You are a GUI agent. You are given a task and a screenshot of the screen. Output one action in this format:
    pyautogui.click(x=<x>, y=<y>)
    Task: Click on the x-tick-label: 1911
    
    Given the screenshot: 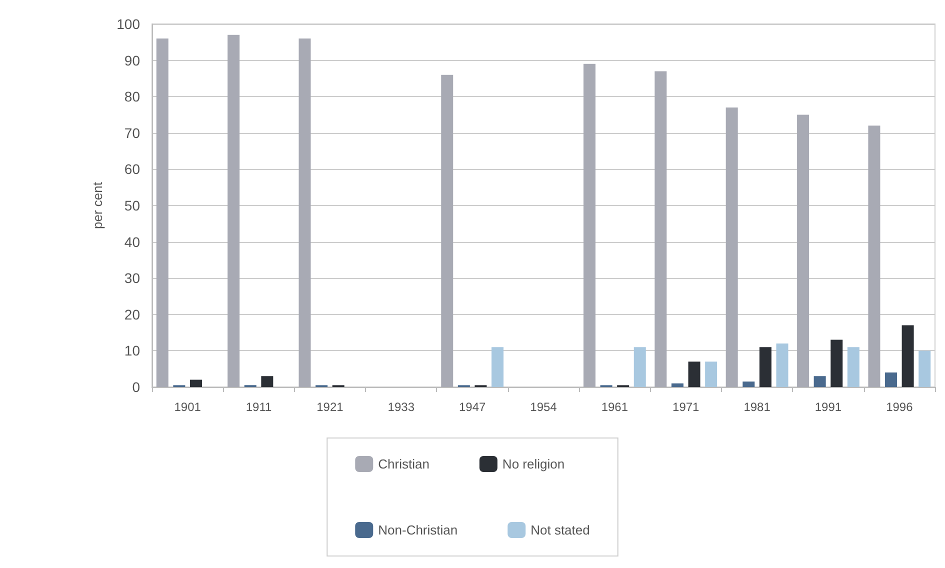 What is the action you would take?
    pyautogui.click(x=259, y=407)
    